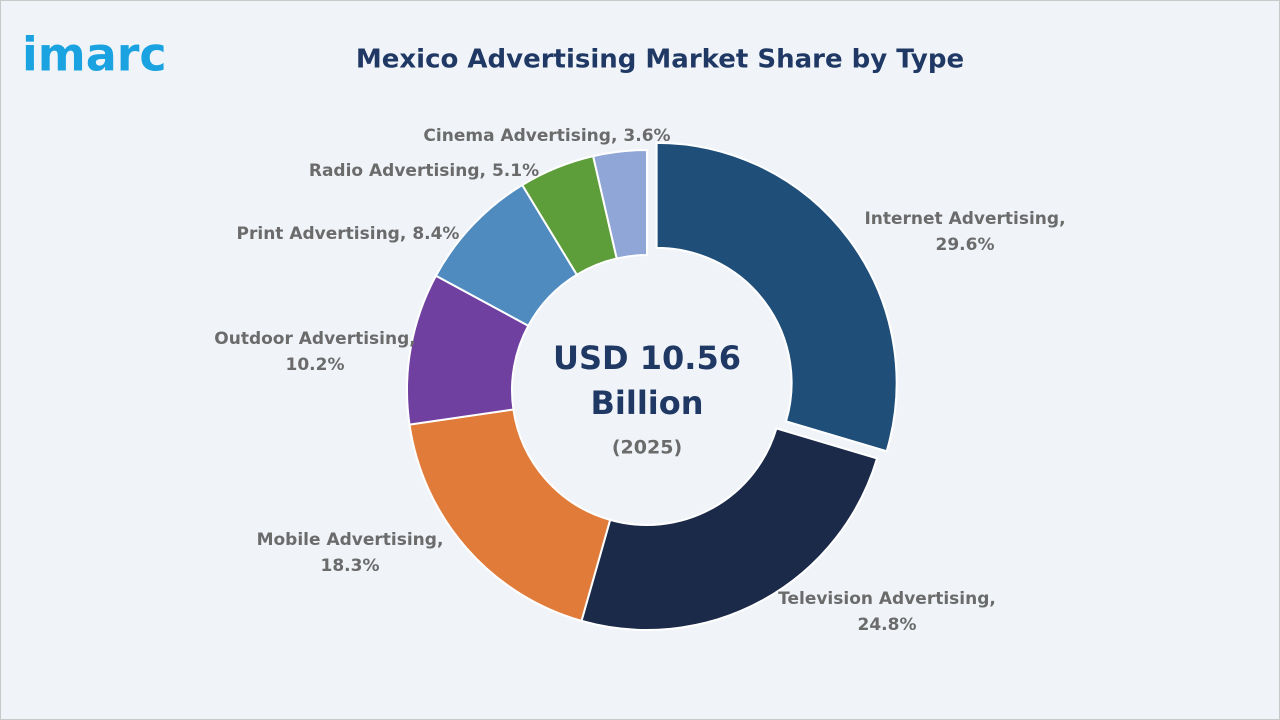 This screenshot has height=720, width=1280. I want to click on logo: imarc, so click(94, 55).